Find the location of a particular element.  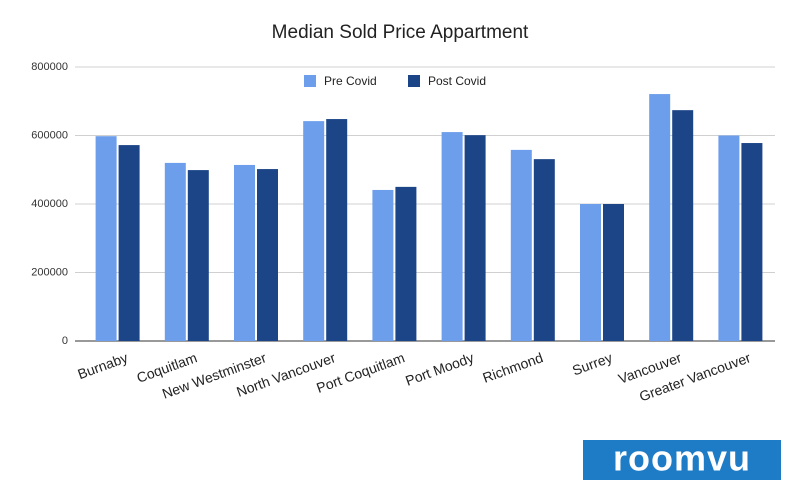

y-tick-label: 800000 is located at coordinates (49, 67).